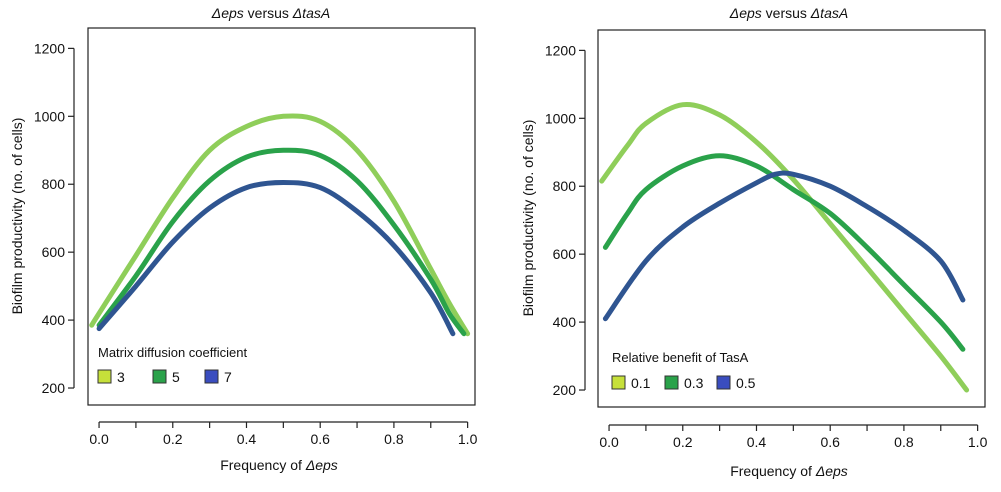 The height and width of the screenshot is (492, 1001). I want to click on chart-left-ytick-label: 800, so click(54, 184).